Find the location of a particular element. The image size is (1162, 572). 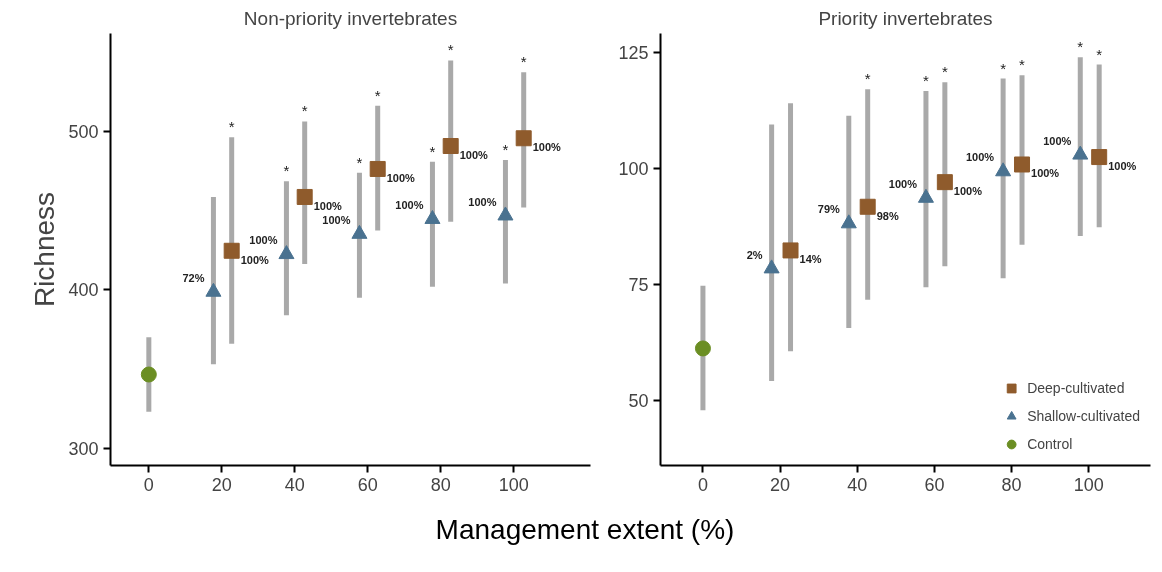

y-tick-label: 300 is located at coordinates (83, 448).